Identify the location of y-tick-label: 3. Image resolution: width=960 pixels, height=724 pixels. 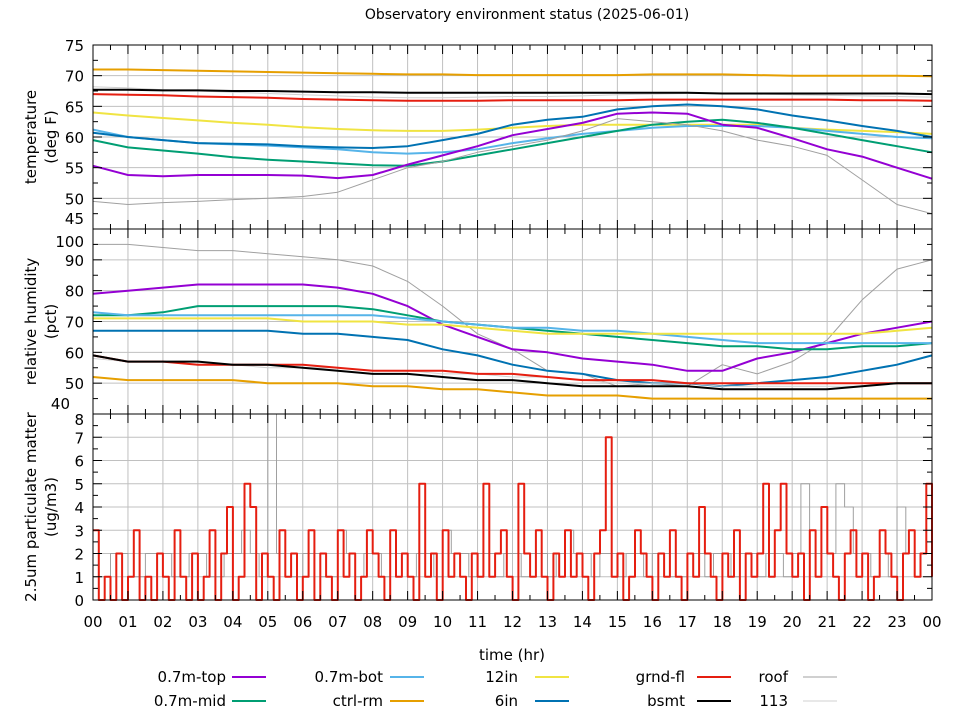
(79, 531).